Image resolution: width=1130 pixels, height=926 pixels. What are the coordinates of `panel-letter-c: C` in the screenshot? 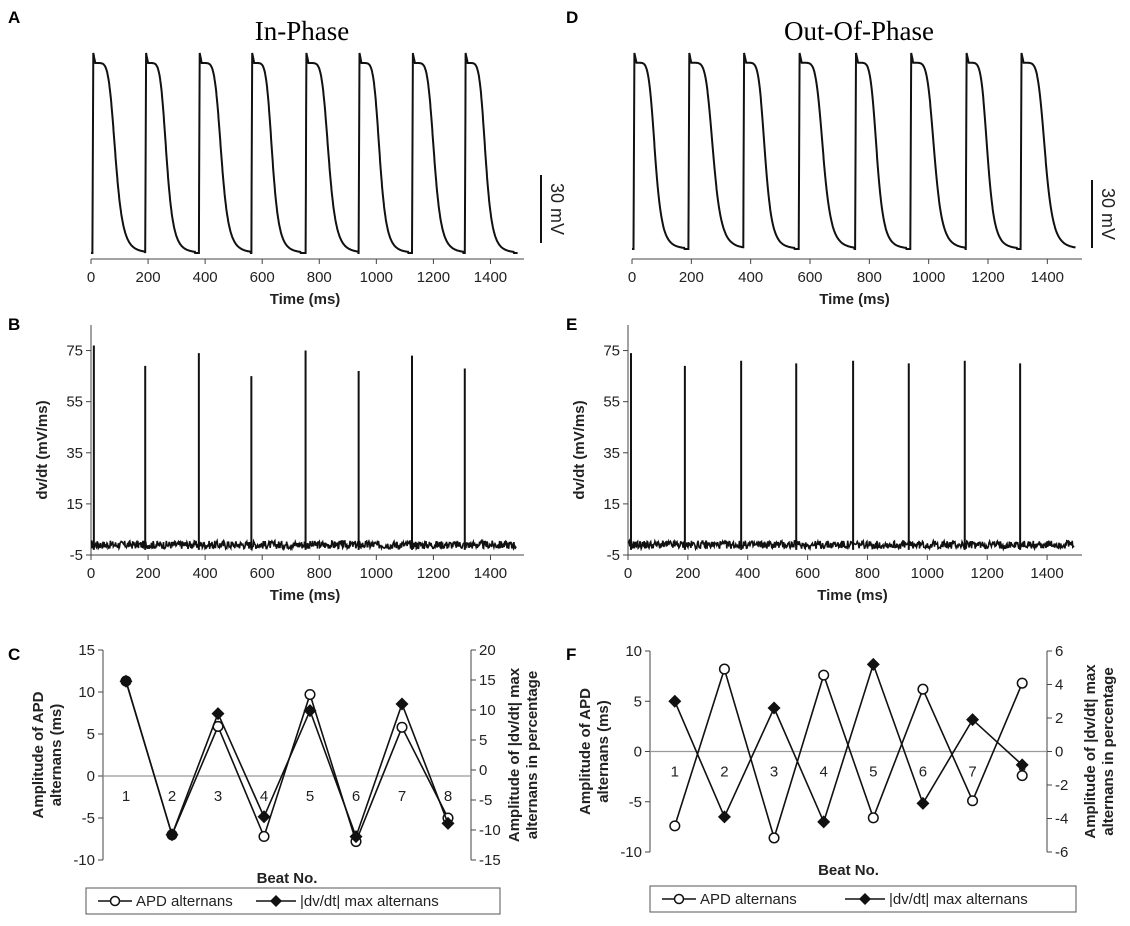 It's located at (14, 654).